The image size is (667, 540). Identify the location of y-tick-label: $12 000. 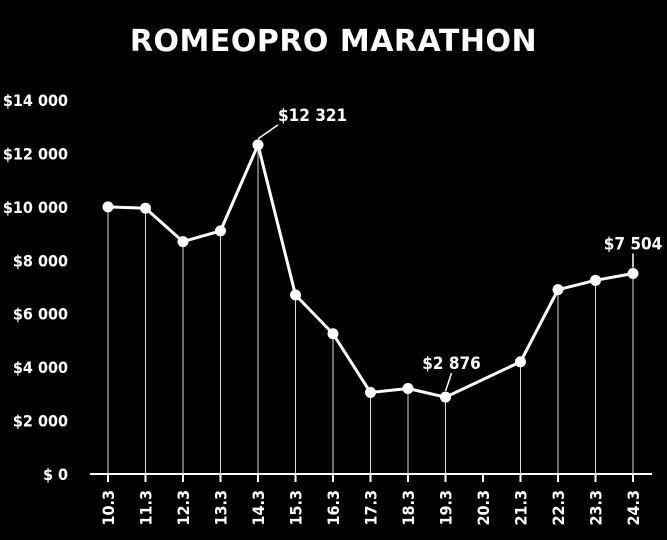
(35, 153).